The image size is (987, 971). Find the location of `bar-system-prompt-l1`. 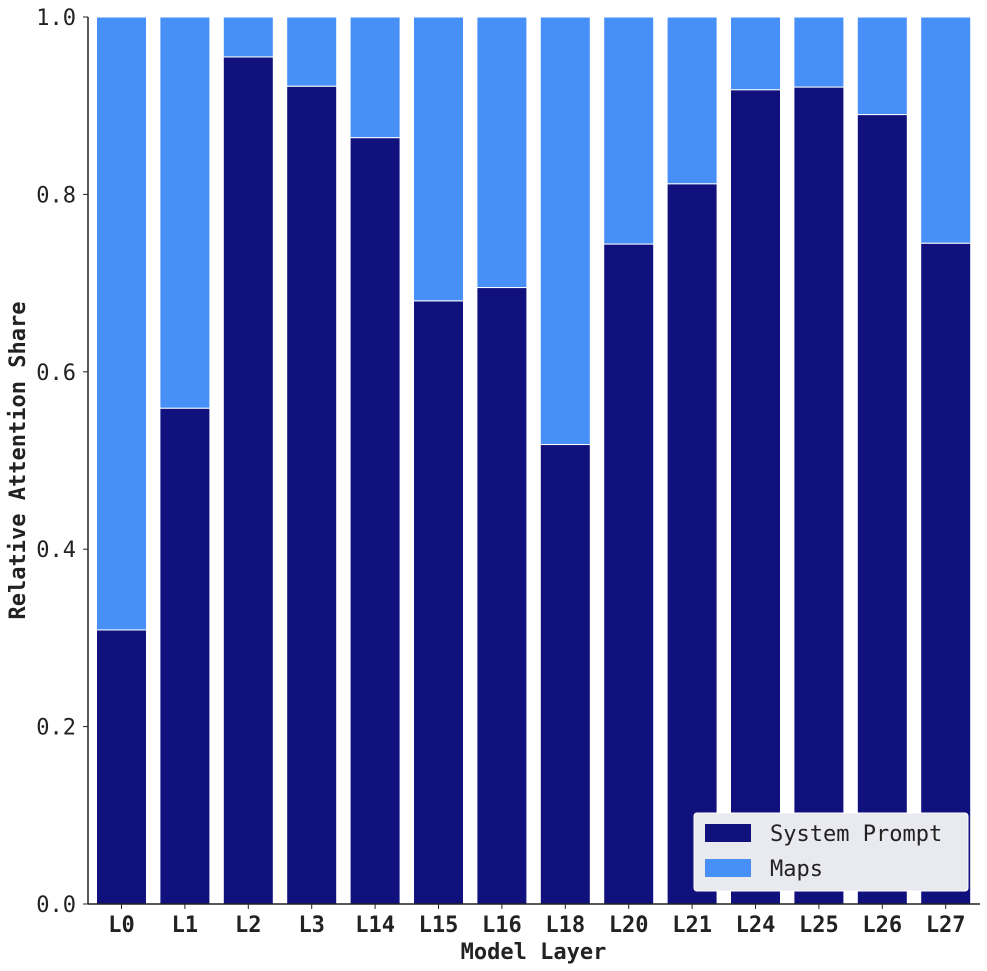

bar-system-prompt-l1 is located at coordinates (185, 656).